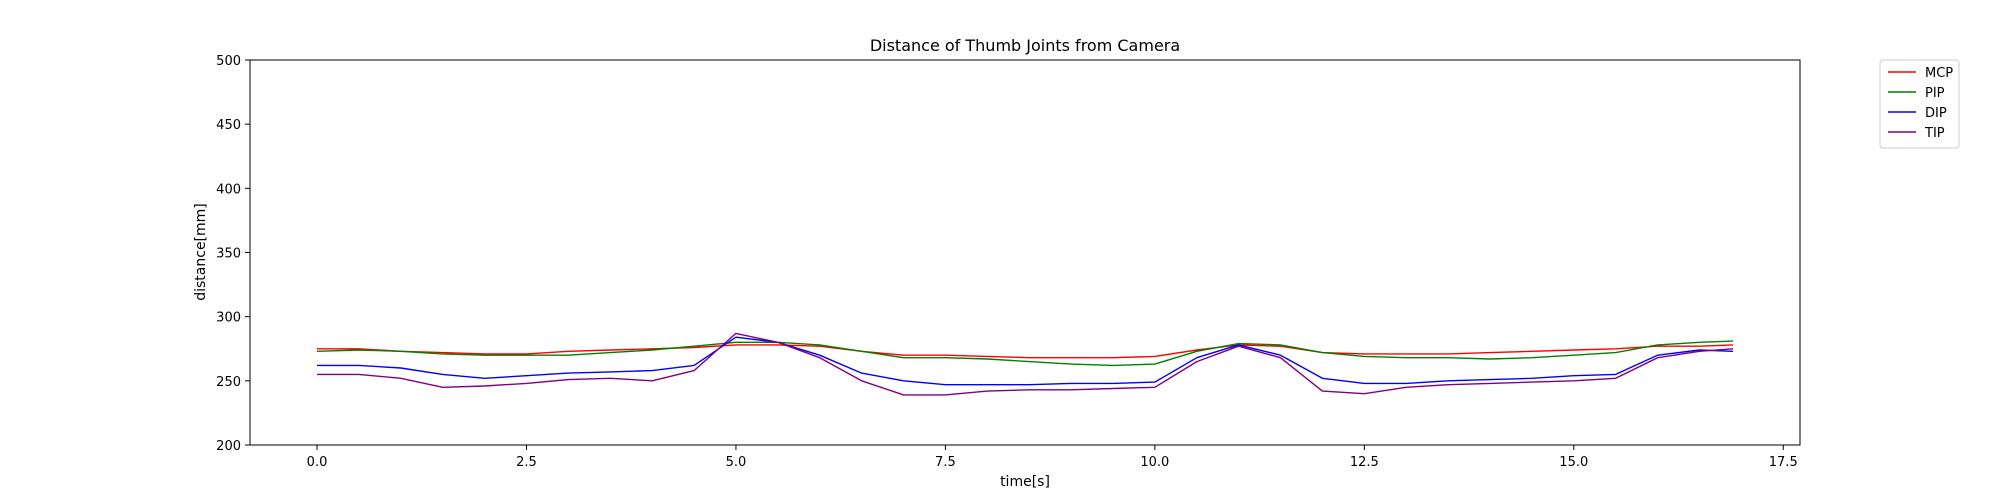  I want to click on x-tick-label: 2.5, so click(526, 462).